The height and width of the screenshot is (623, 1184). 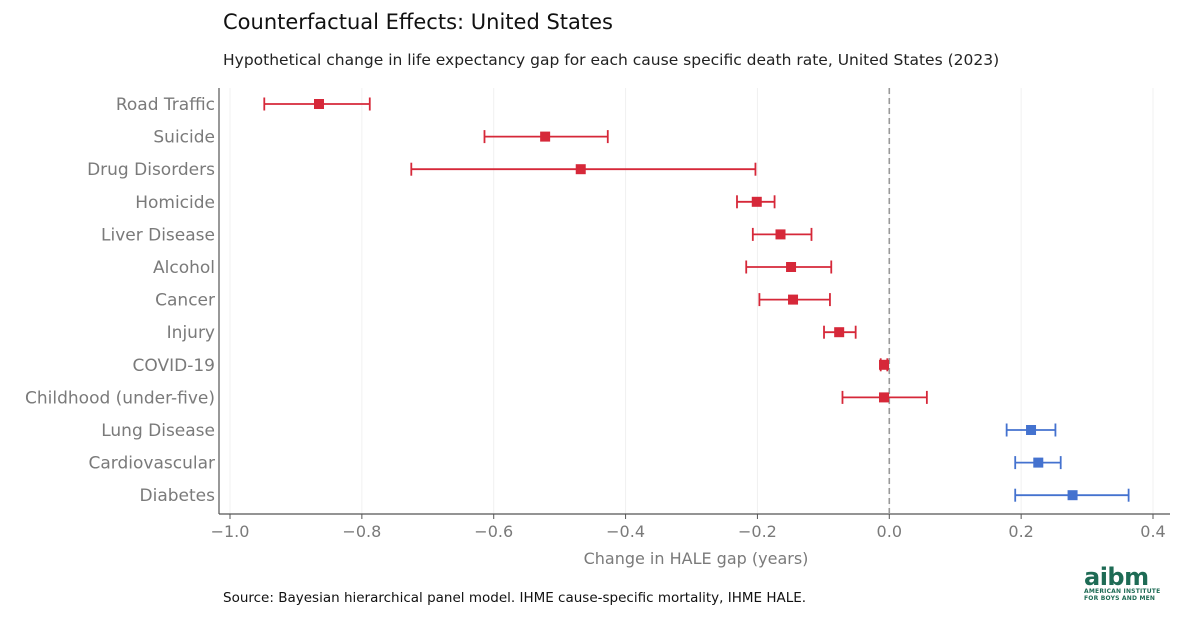 I want to click on x-tick-label: 0.0, so click(x=889, y=531).